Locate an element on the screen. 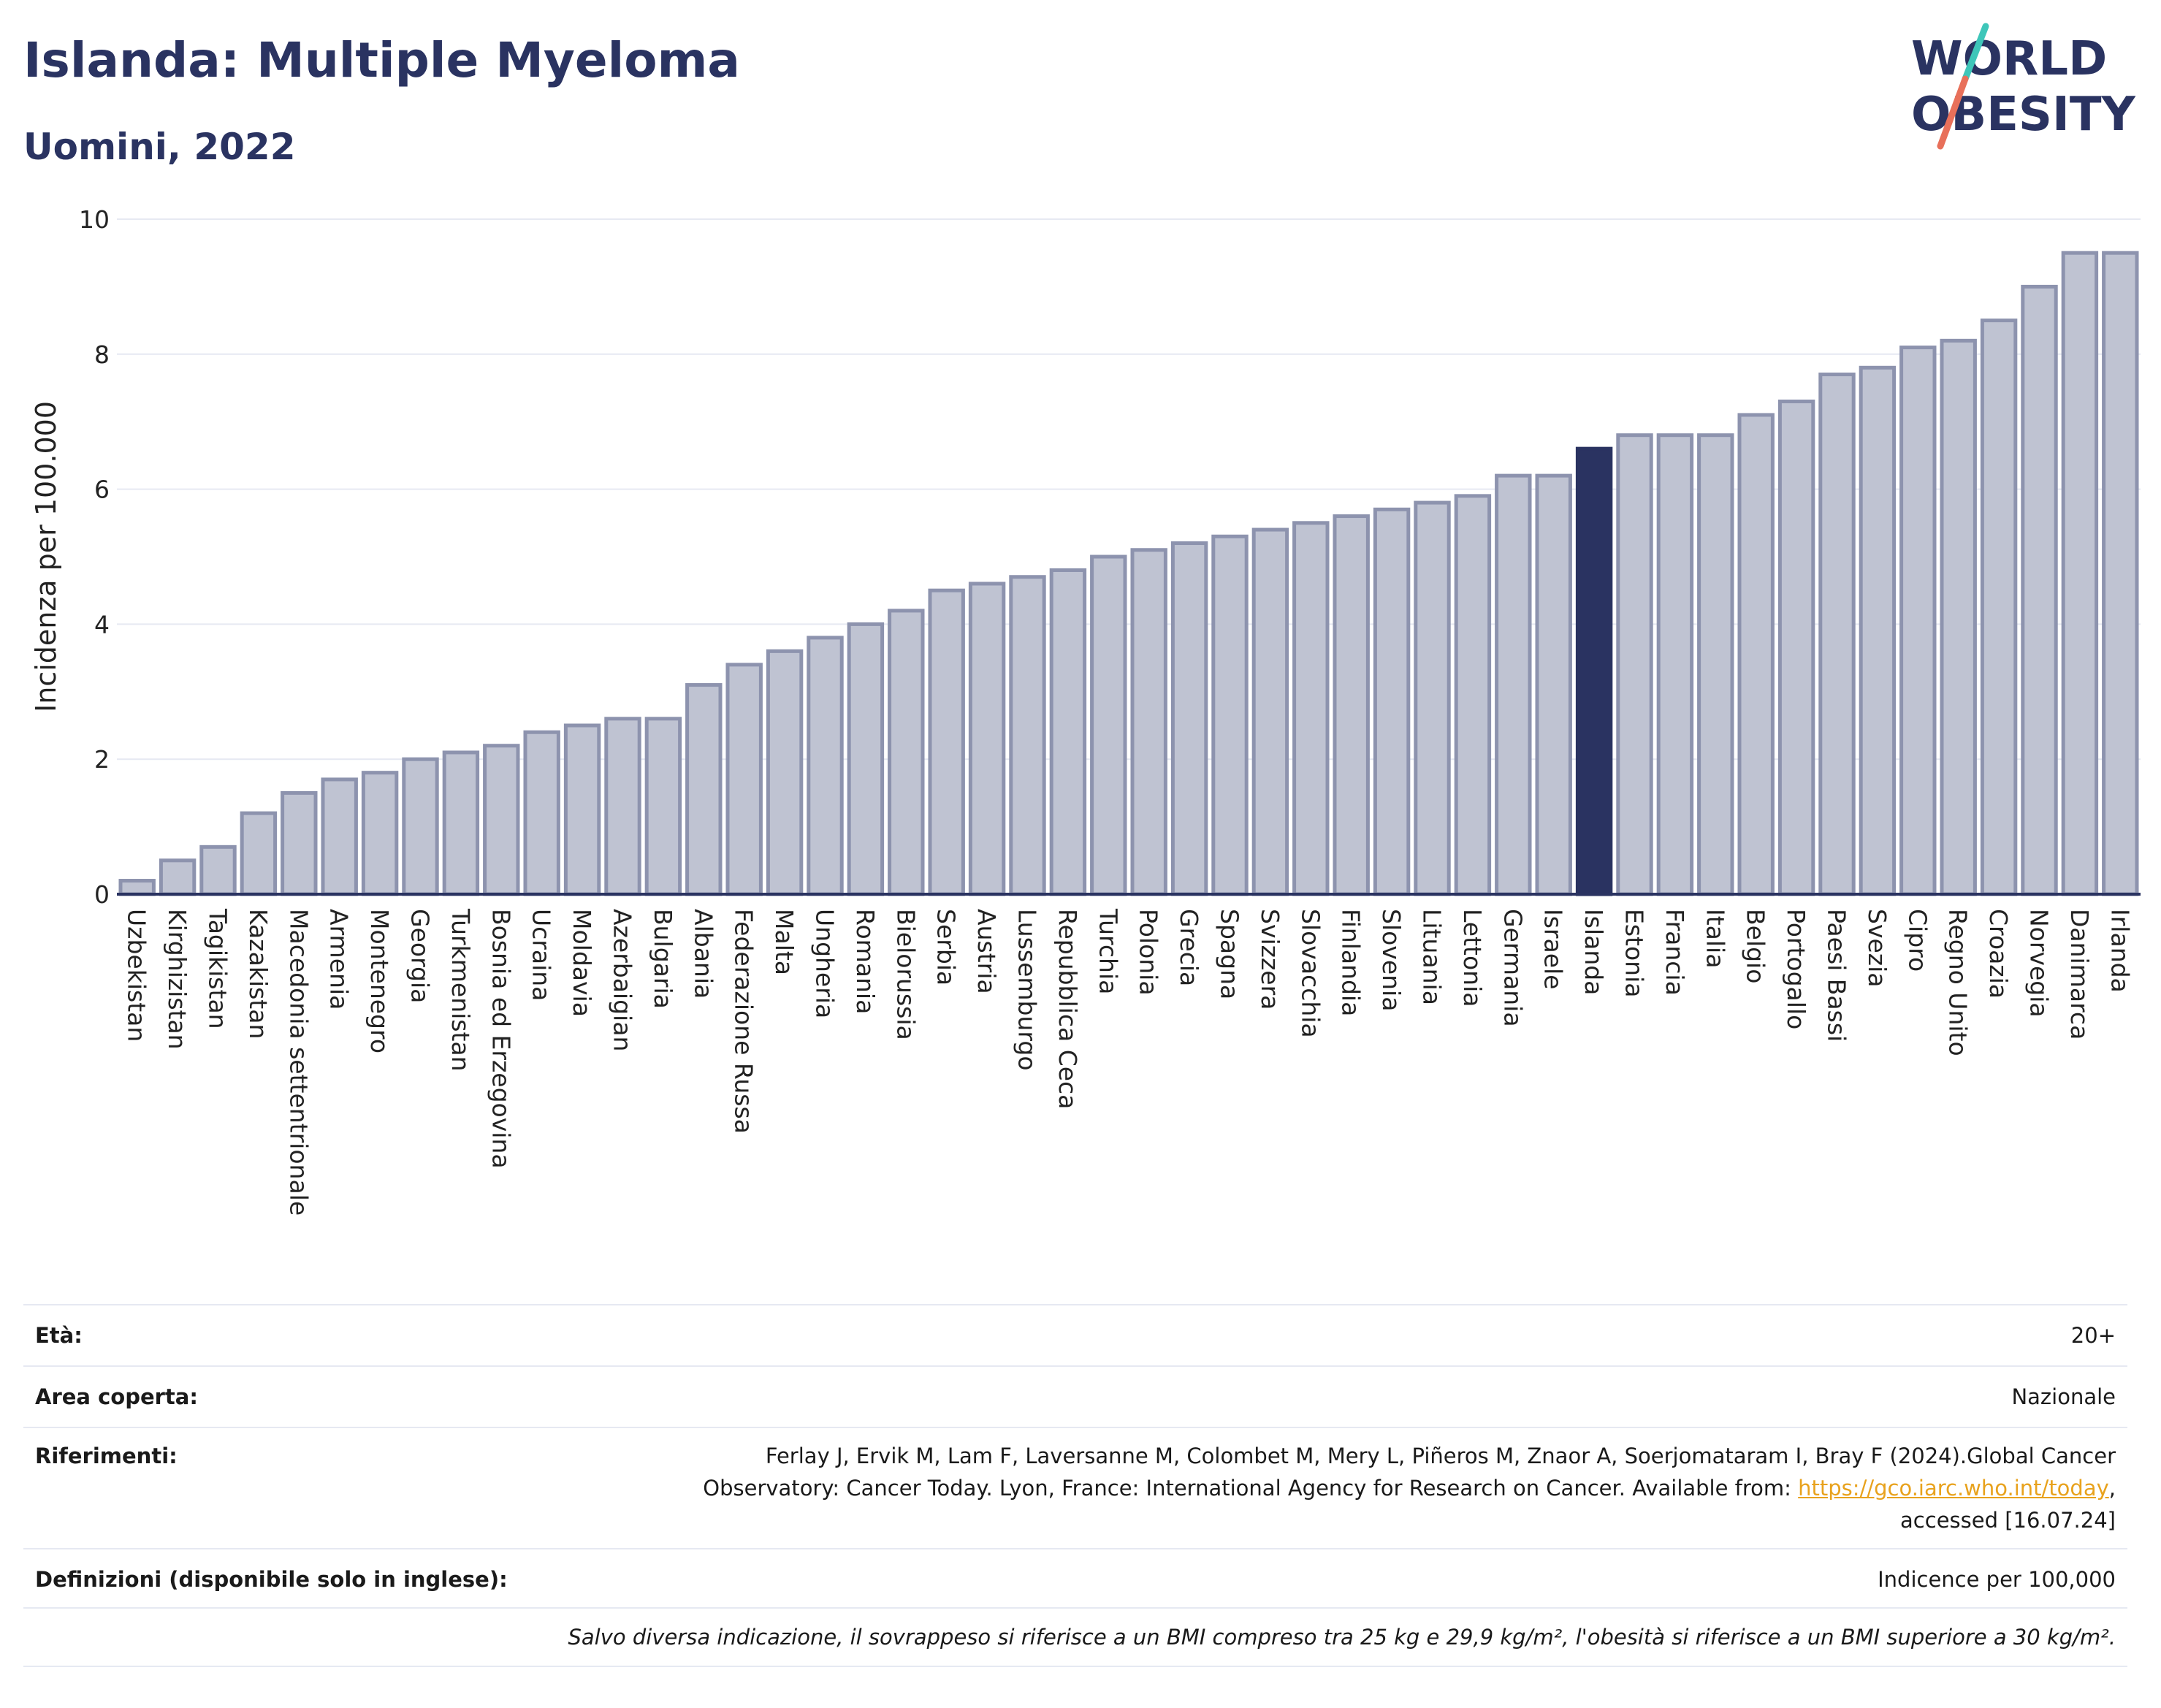 This screenshot has height=1708, width=2161. x-tick-label: Belgio is located at coordinates (1756, 946).